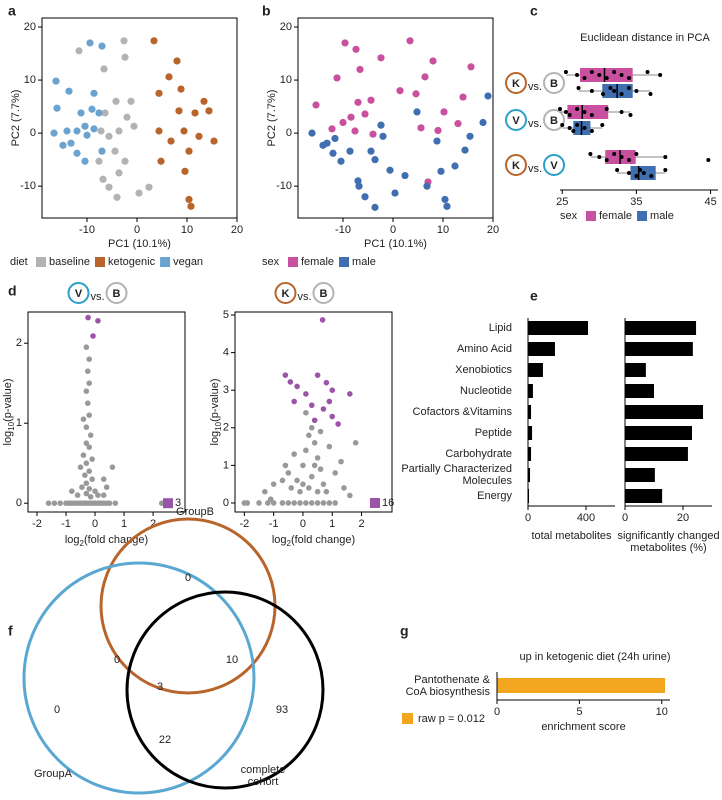  I want to click on x-axis-label: enrichment score, so click(583, 727).